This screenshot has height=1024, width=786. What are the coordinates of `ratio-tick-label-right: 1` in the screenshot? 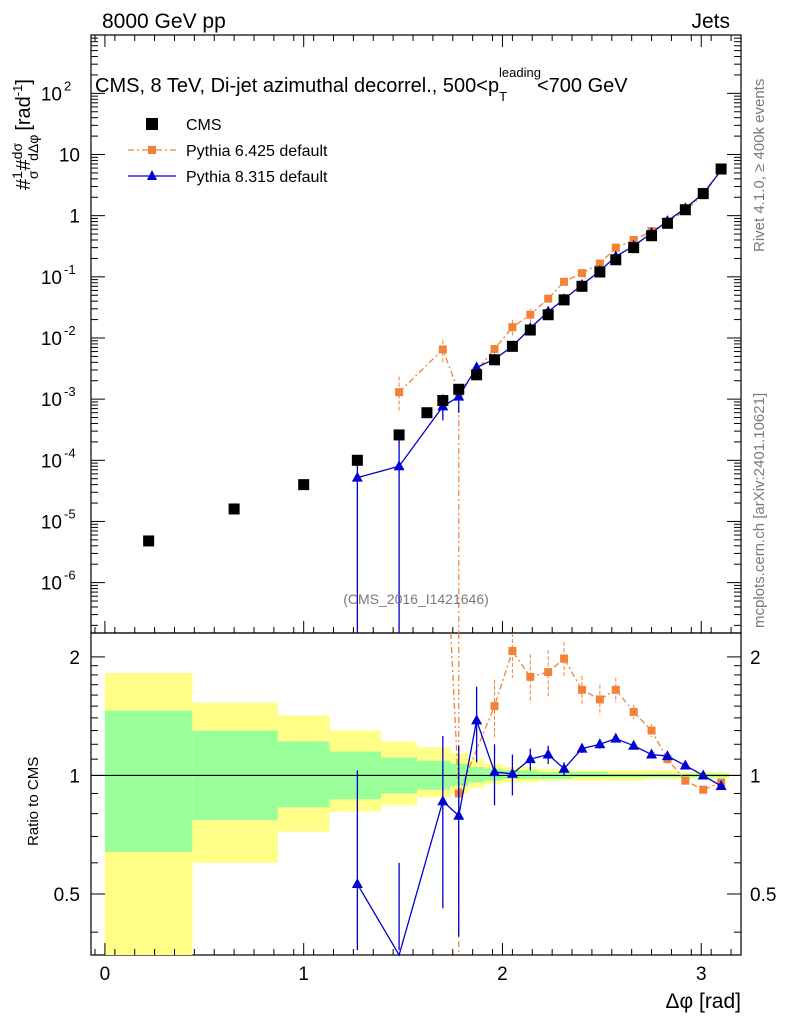 It's located at (755, 776).